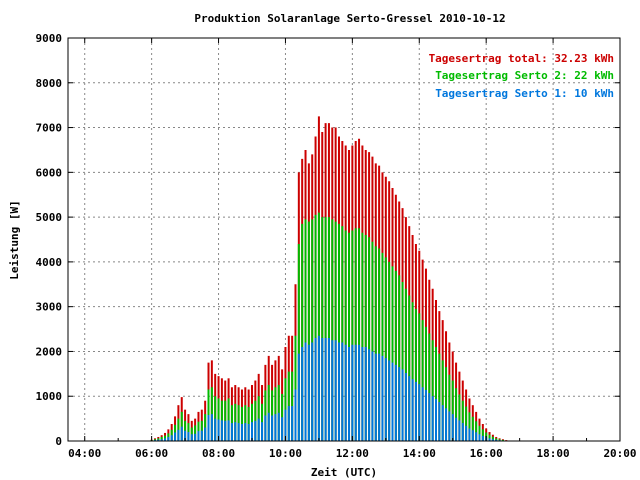 The width and height of the screenshot is (640, 480). I want to click on x-tick-label: 10:00, so click(285, 453).